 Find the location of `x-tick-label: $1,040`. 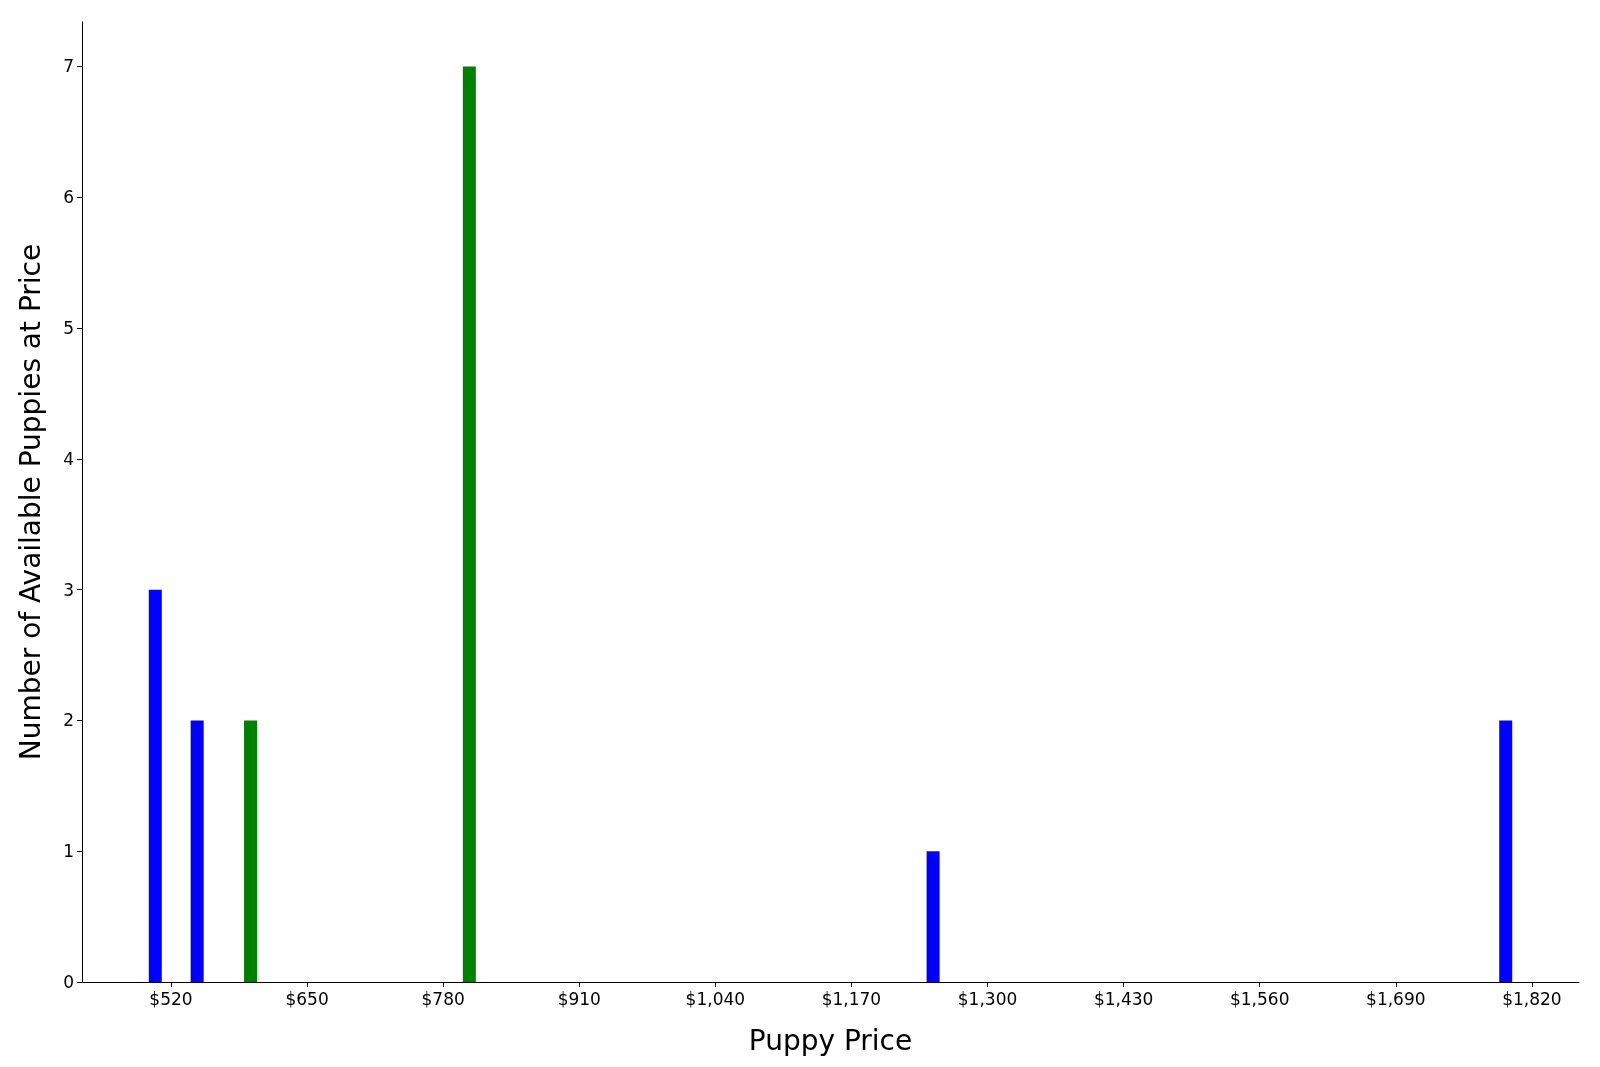

x-tick-label: $1,040 is located at coordinates (715, 998).